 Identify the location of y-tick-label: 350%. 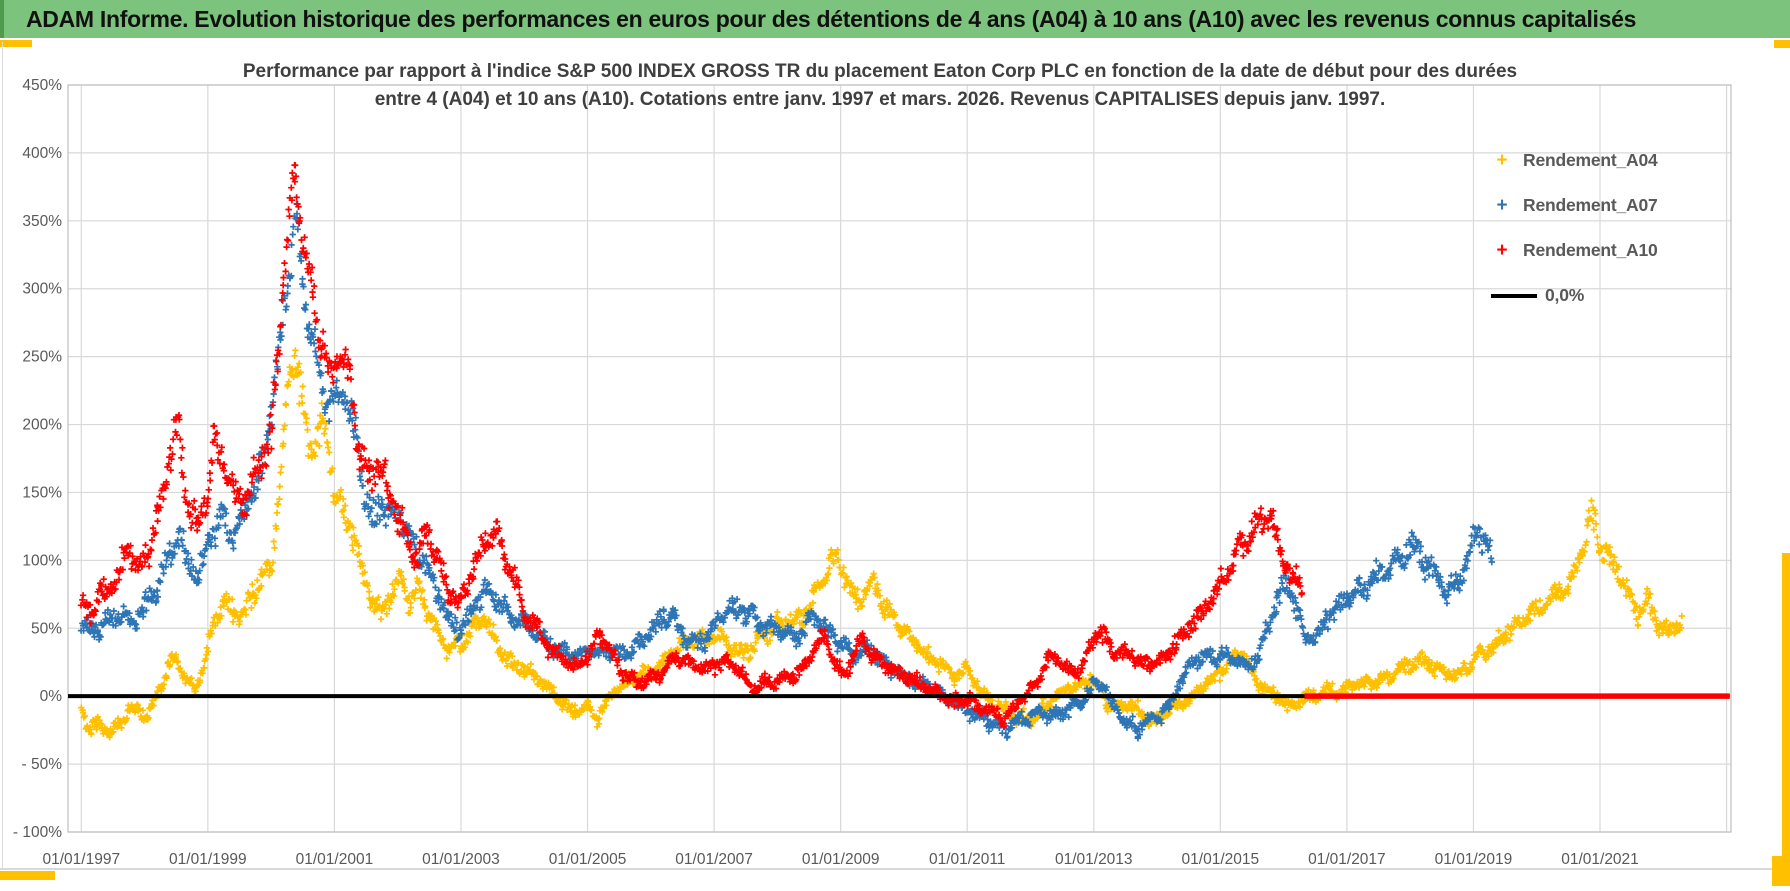
(42, 221).